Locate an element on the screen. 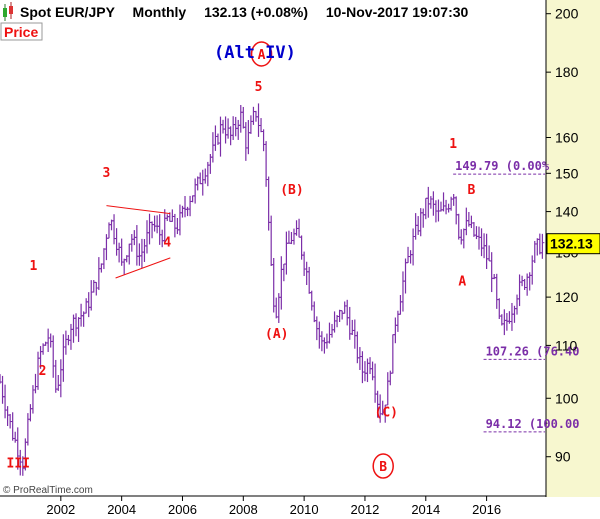 The height and width of the screenshot is (519, 600). circled-wave-label: B is located at coordinates (383, 466).